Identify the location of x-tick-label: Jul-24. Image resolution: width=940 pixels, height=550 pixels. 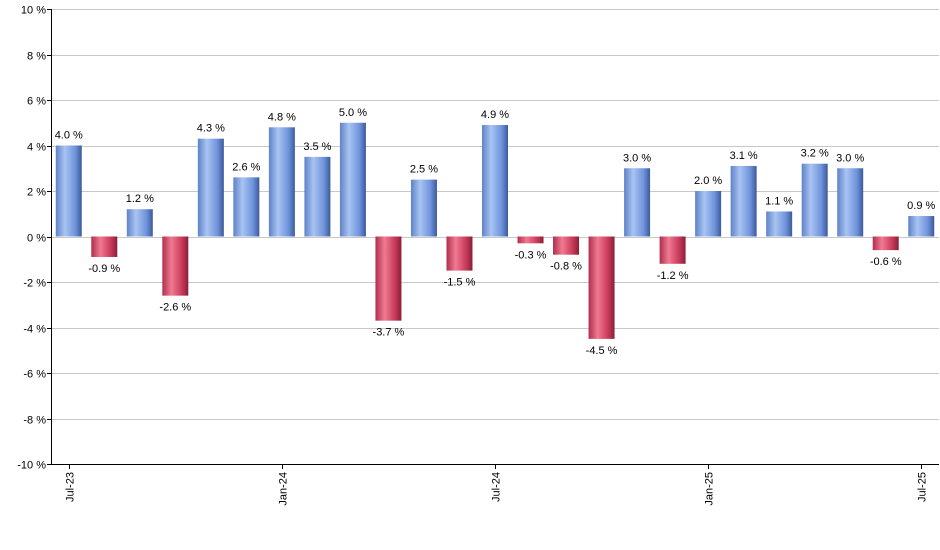
(497, 487).